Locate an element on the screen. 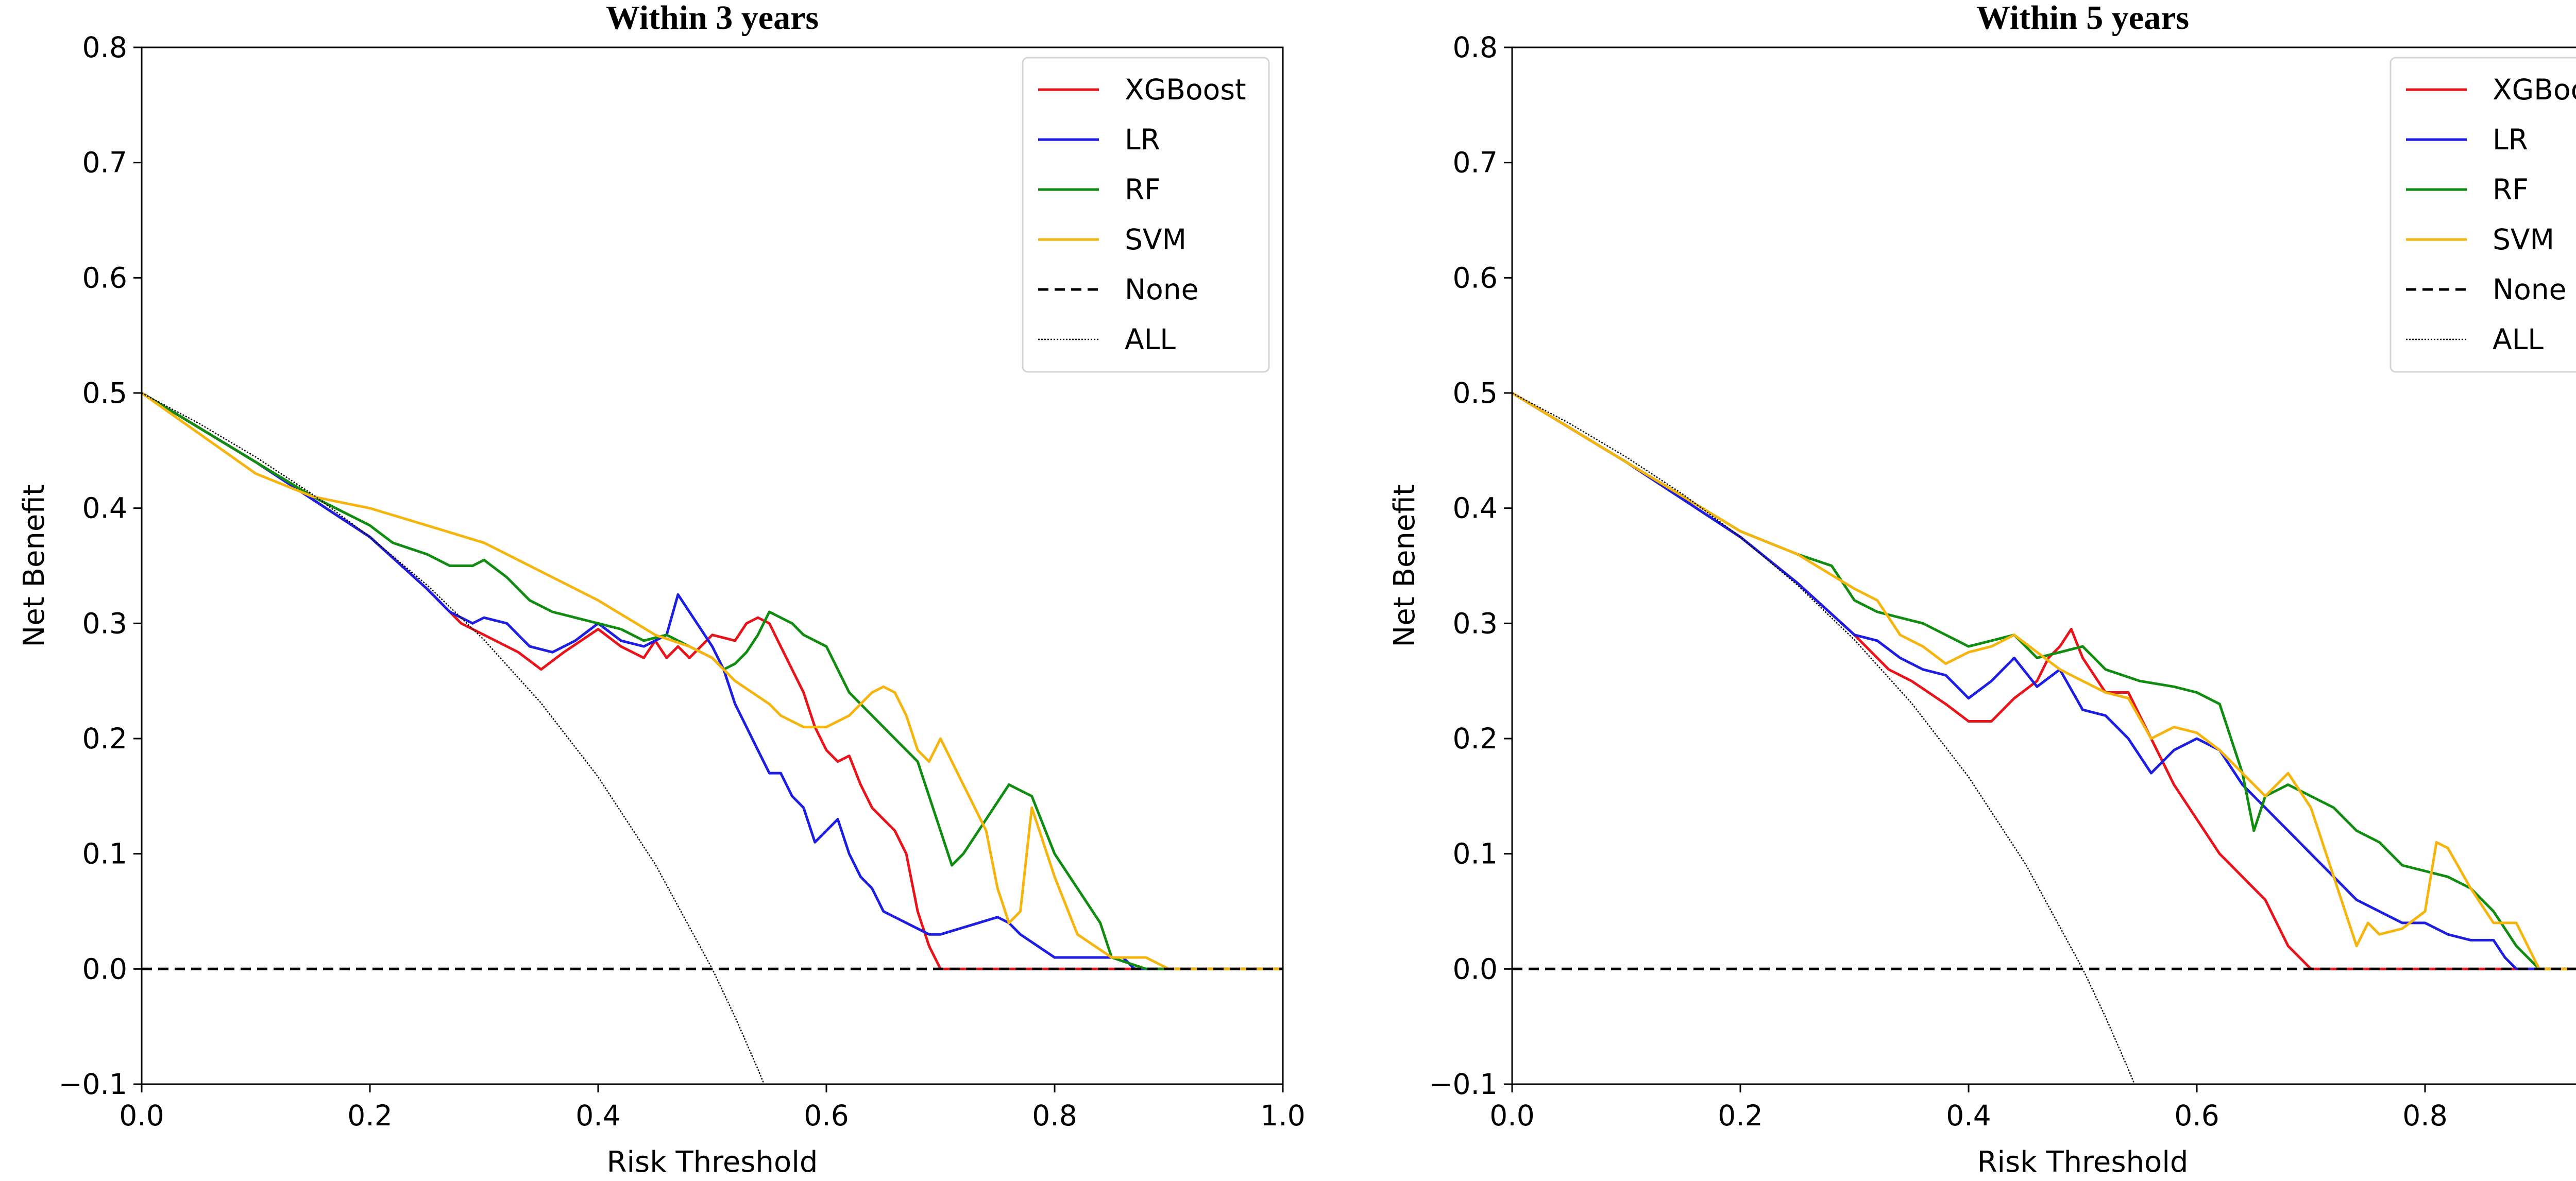 The height and width of the screenshot is (1181, 2576). x-tick-label: 1.0 is located at coordinates (1282, 1115).